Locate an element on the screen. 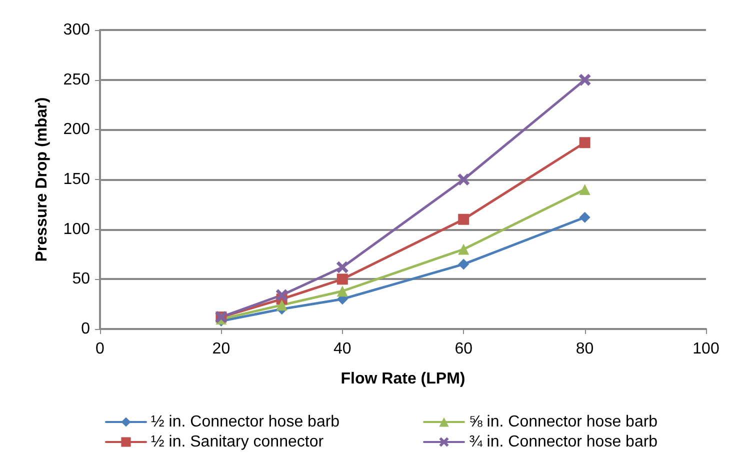 This screenshot has width=740, height=463. y-axis-title: Pressure Drop (mbar) is located at coordinates (42, 179).